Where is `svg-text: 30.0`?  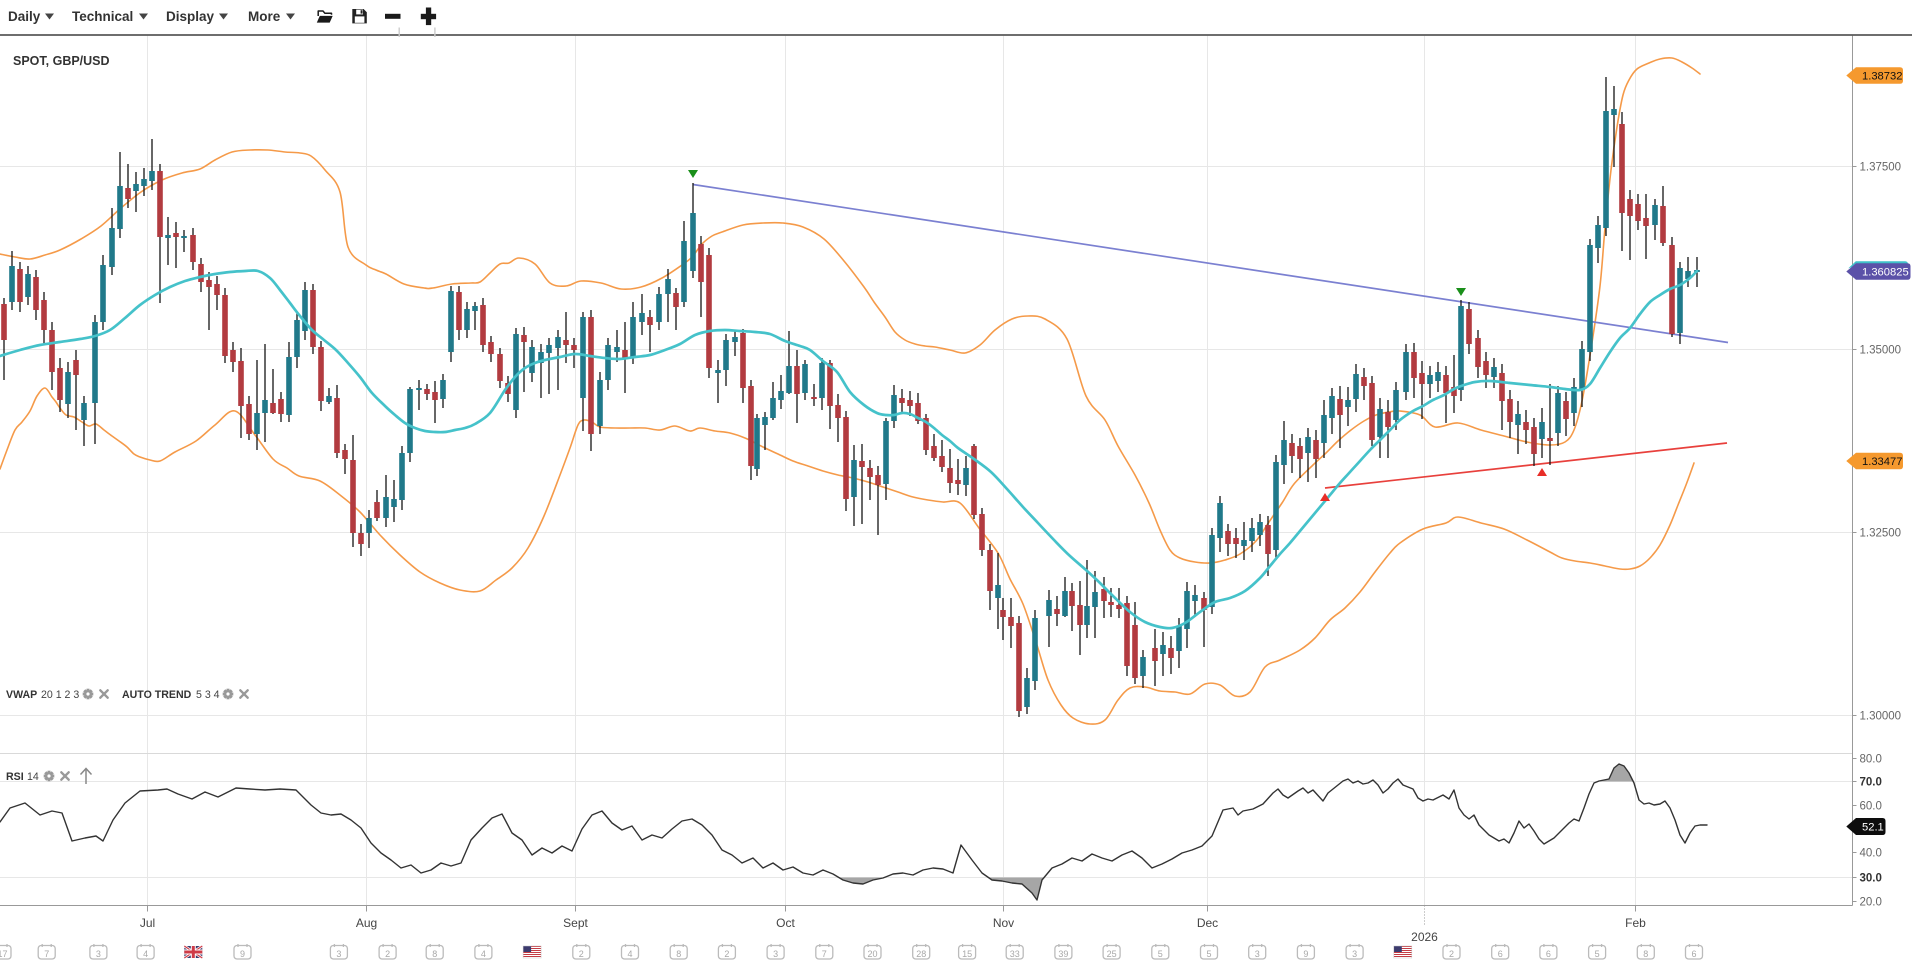
svg-text: 30.0 is located at coordinates (1871, 879).